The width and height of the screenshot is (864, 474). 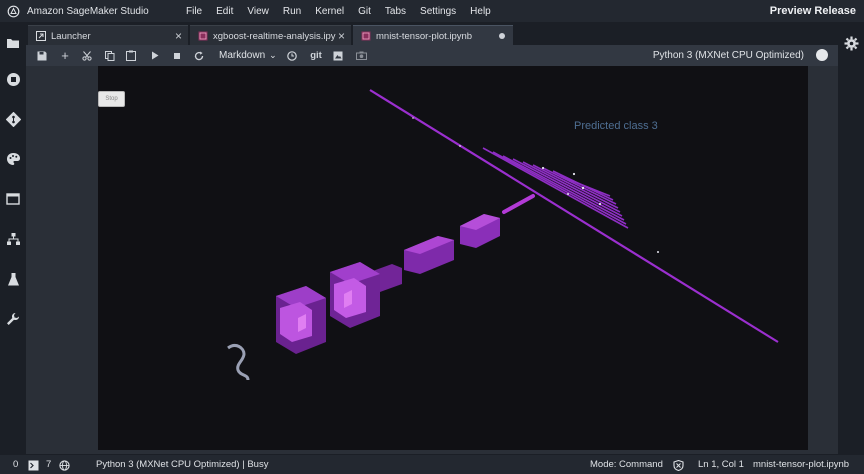 What do you see at coordinates (13, 319) in the screenshot?
I see `wrench-icon` at bounding box center [13, 319].